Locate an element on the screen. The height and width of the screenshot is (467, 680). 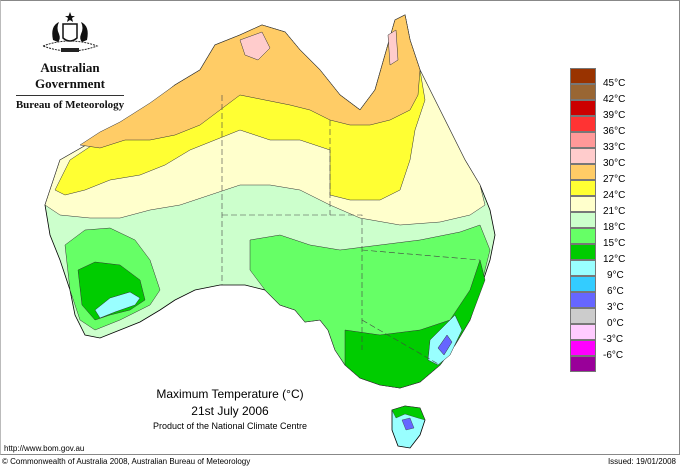
legend-label: 12°C is located at coordinates (614, 259).